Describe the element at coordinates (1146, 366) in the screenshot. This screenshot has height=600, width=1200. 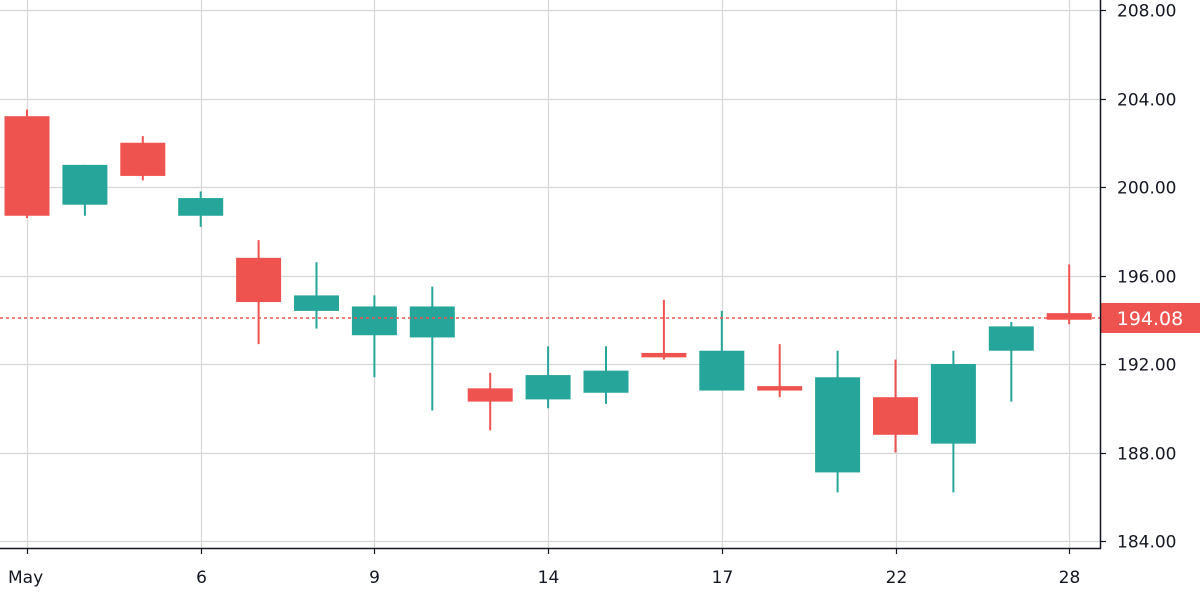
I see `y-tick-label: 192.00` at that location.